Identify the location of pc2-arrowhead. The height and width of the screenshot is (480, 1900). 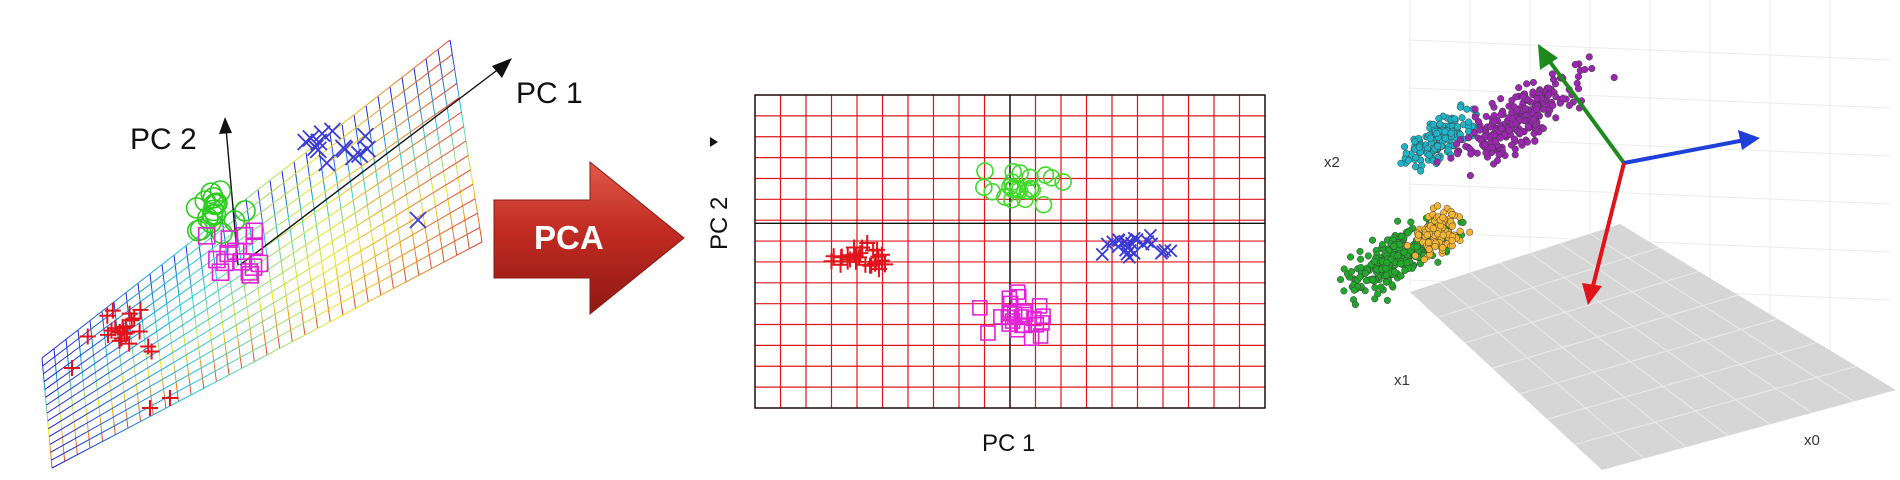
(225, 125).